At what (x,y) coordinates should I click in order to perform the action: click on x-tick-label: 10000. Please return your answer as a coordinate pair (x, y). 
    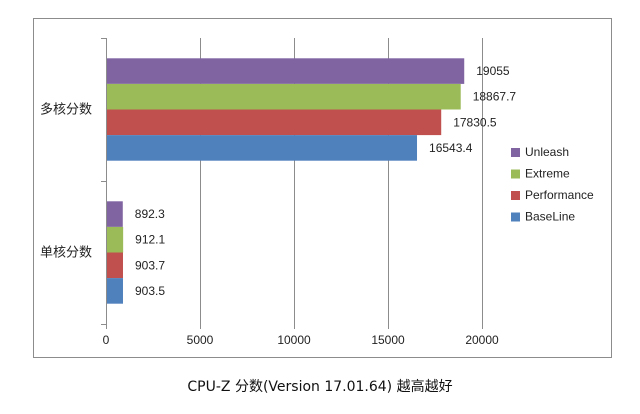
    Looking at the image, I should click on (294, 340).